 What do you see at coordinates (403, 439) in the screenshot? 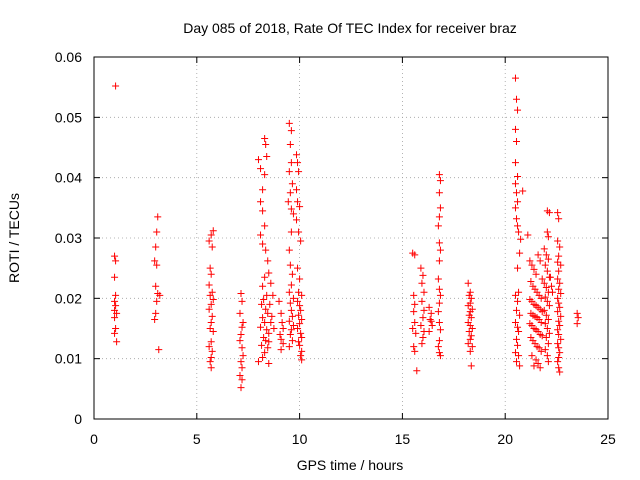
I see `x-tick-label: 15` at bounding box center [403, 439].